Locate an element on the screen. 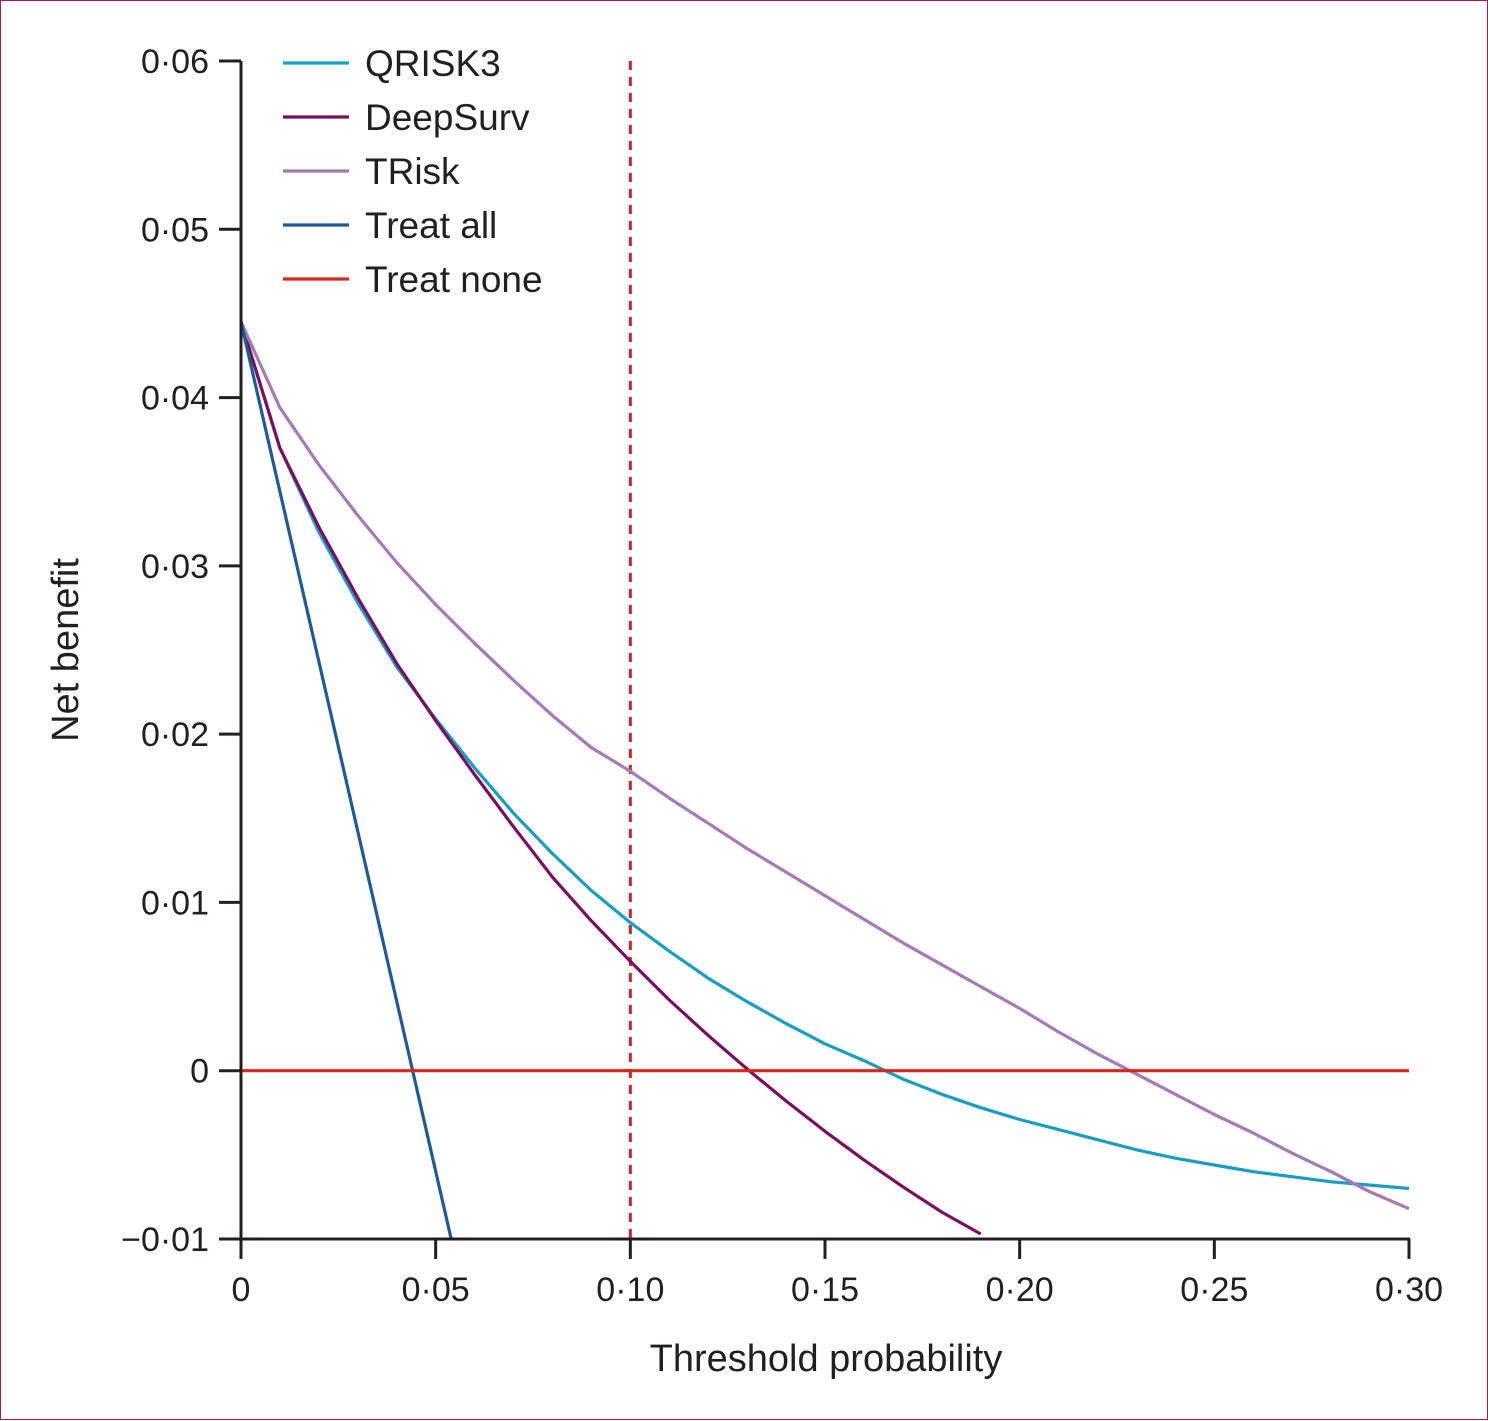  legend-label-qrisk3: QRISK3 is located at coordinates (433, 63).